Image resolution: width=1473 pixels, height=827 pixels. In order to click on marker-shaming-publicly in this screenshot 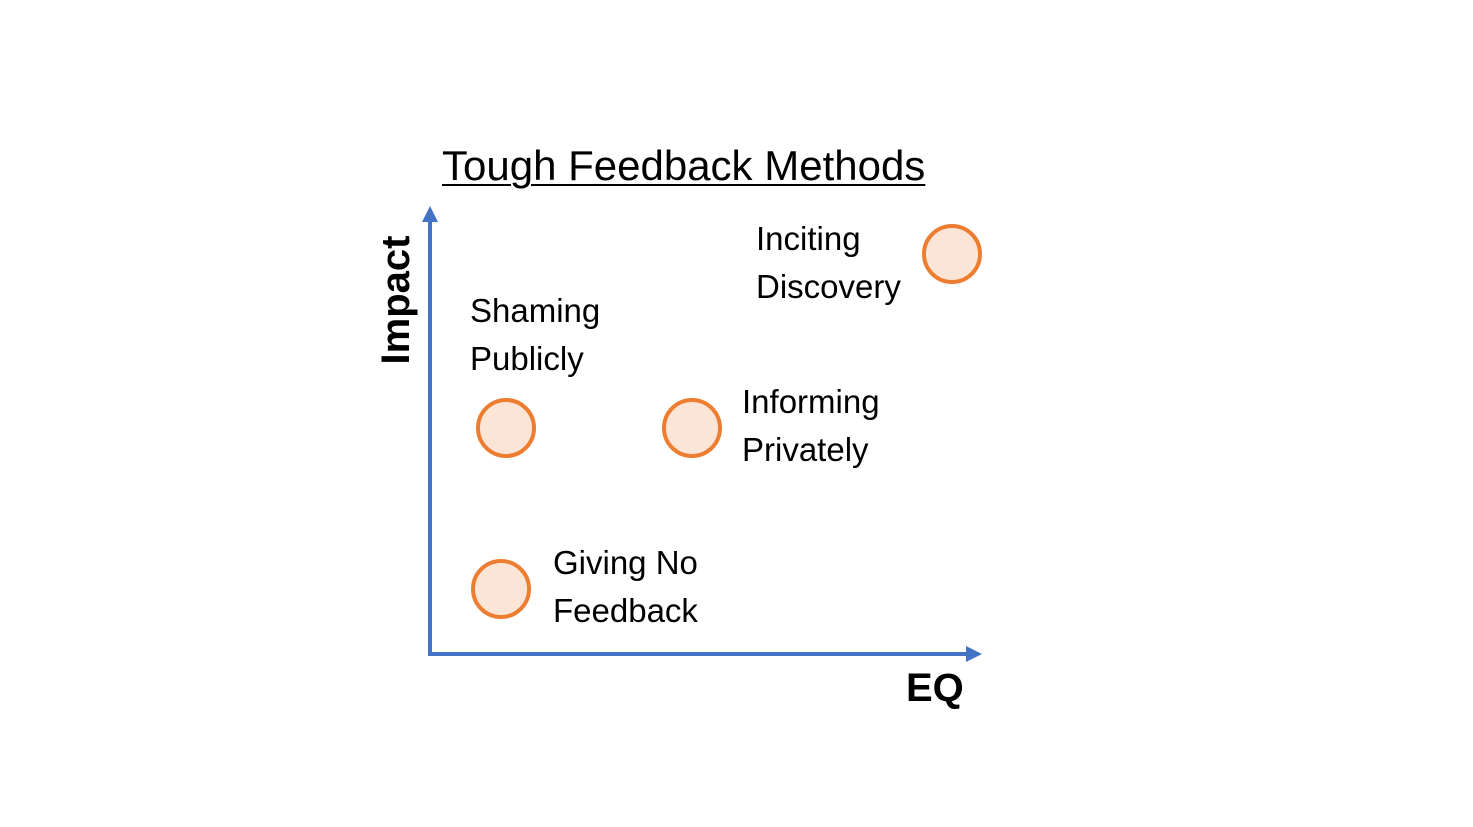, I will do `click(506, 428)`.